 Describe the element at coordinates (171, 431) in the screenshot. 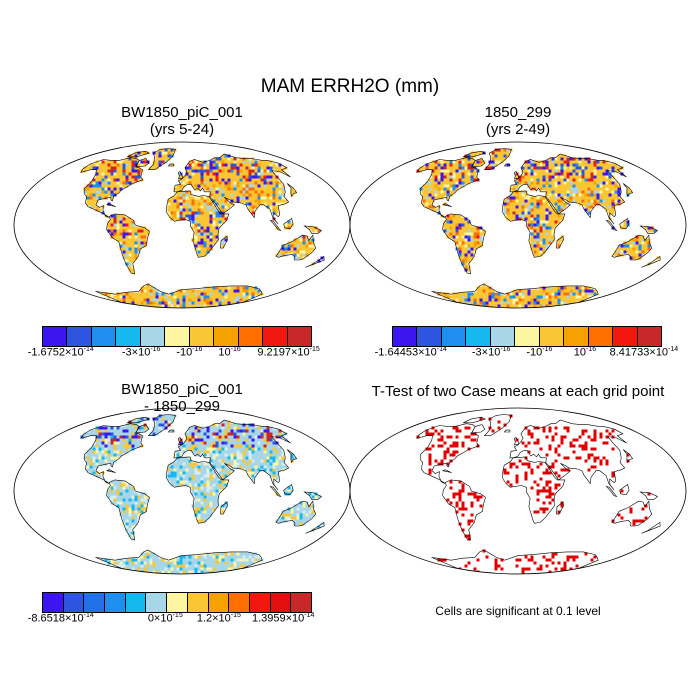

I see `coastline-iceland` at that location.